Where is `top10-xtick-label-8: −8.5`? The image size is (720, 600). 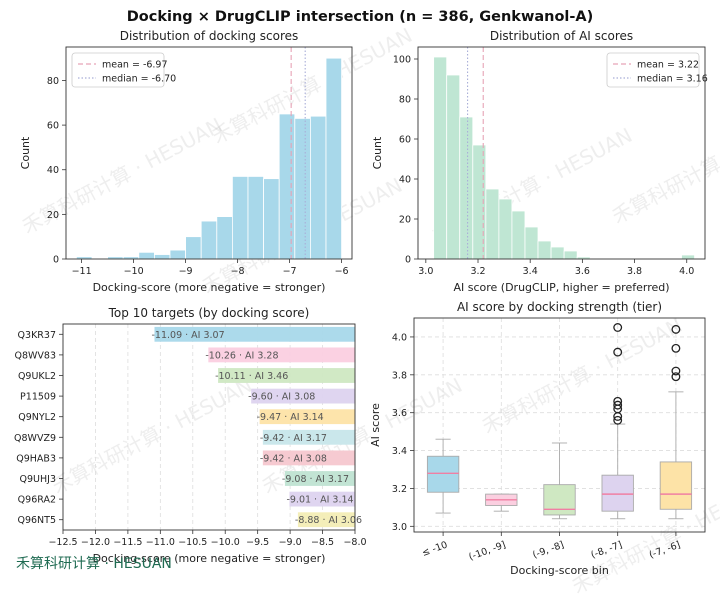
top10-xtick-label-8: −8.5 is located at coordinates (322, 542).